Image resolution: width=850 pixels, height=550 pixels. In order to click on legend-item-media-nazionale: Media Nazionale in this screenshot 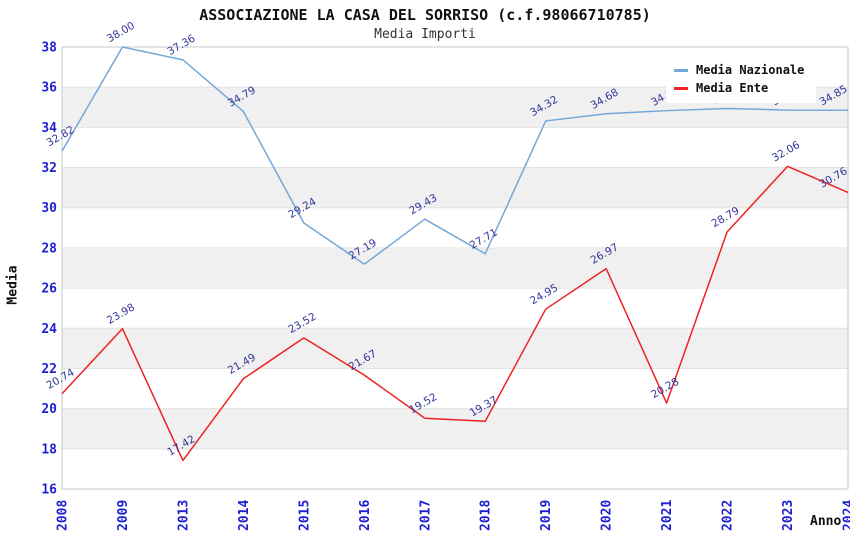, I will do `click(743, 70)`.